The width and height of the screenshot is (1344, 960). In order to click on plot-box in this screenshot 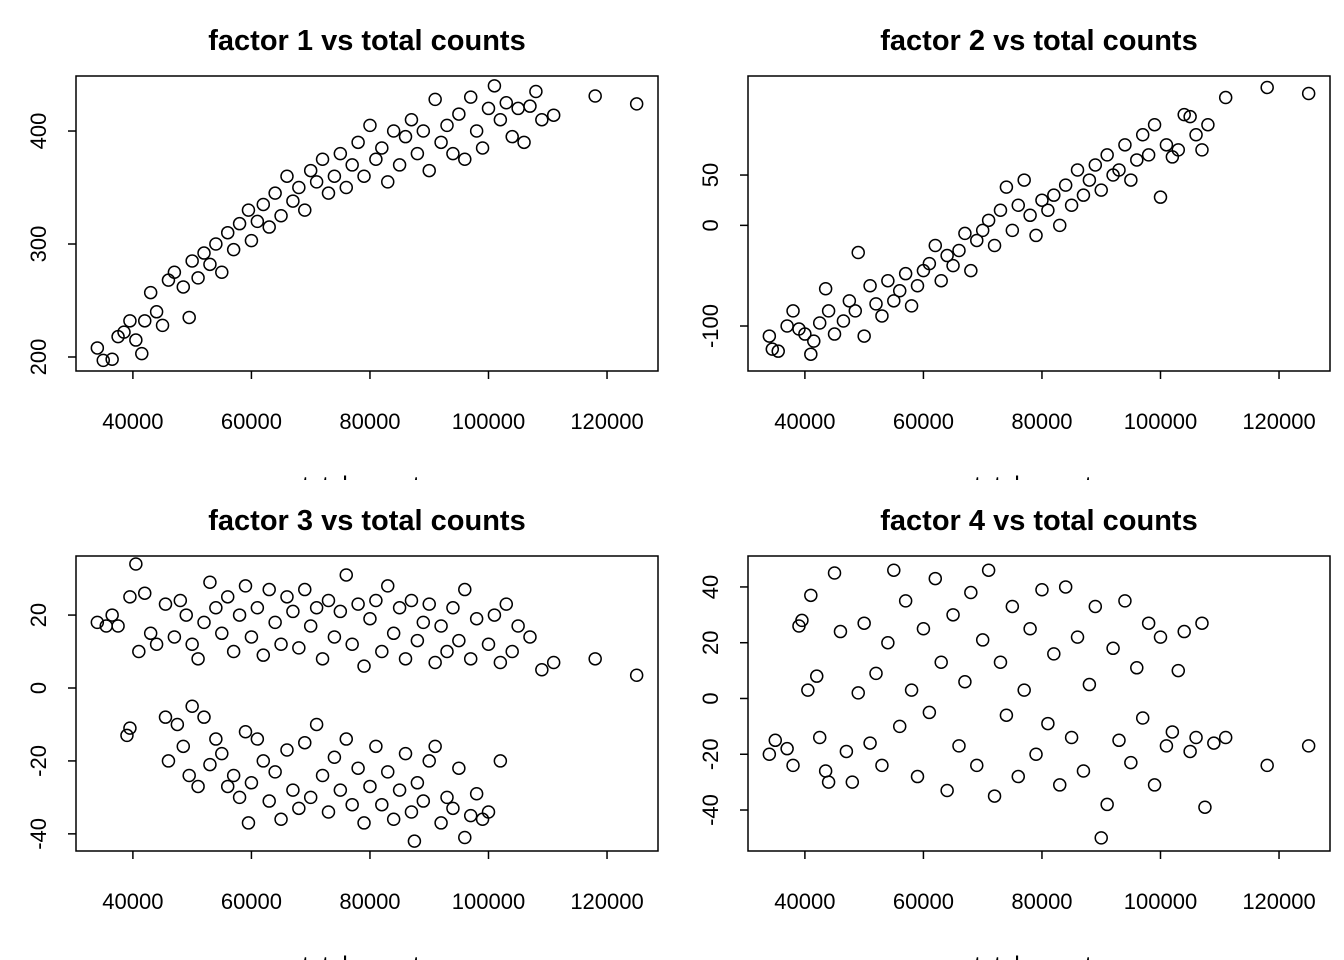, I will do `click(1039, 223)`.